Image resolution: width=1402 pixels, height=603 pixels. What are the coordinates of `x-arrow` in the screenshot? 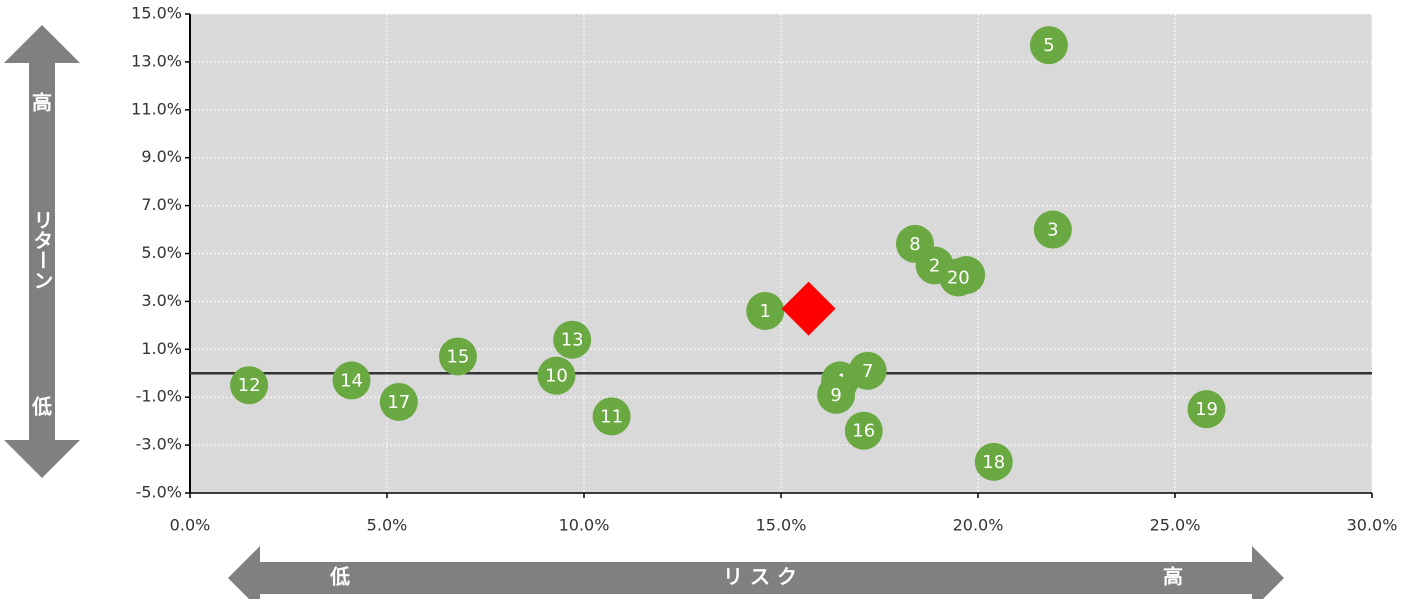 It's located at (756, 574).